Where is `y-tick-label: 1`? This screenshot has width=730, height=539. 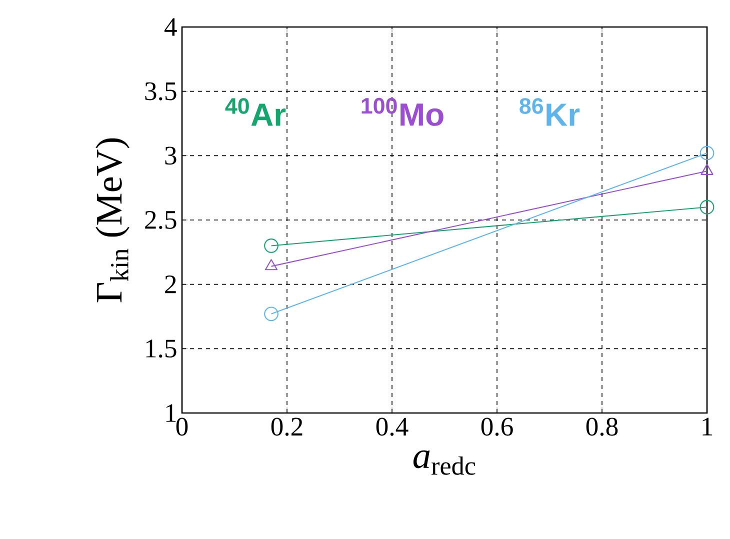
y-tick-label: 1 is located at coordinates (171, 413).